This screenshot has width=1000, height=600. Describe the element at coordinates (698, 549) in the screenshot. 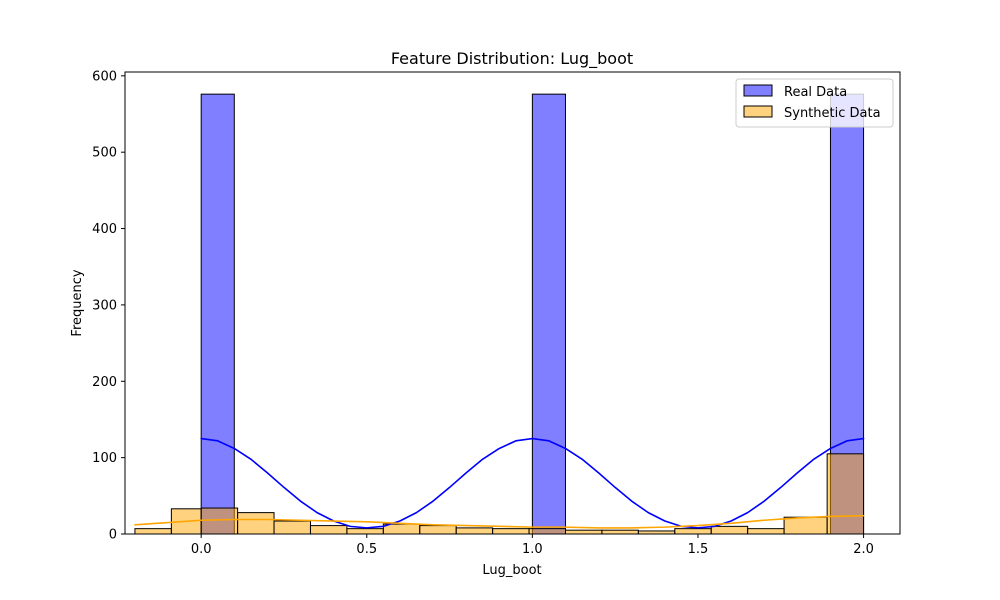

I see `x-tick-label: 1.5` at that location.